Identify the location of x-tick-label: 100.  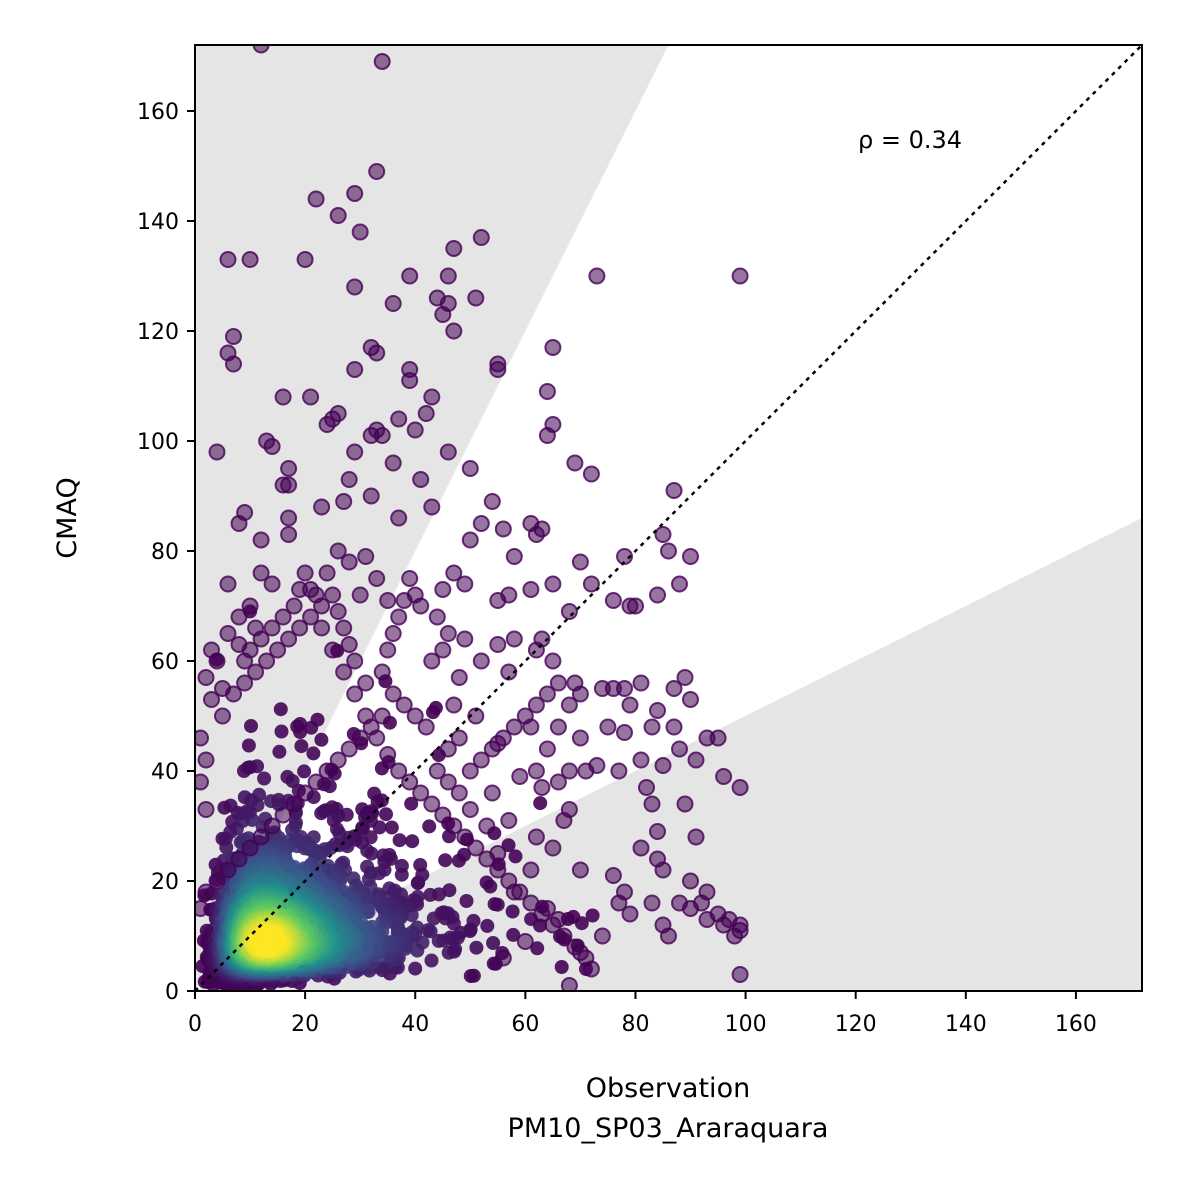
(746, 1024).